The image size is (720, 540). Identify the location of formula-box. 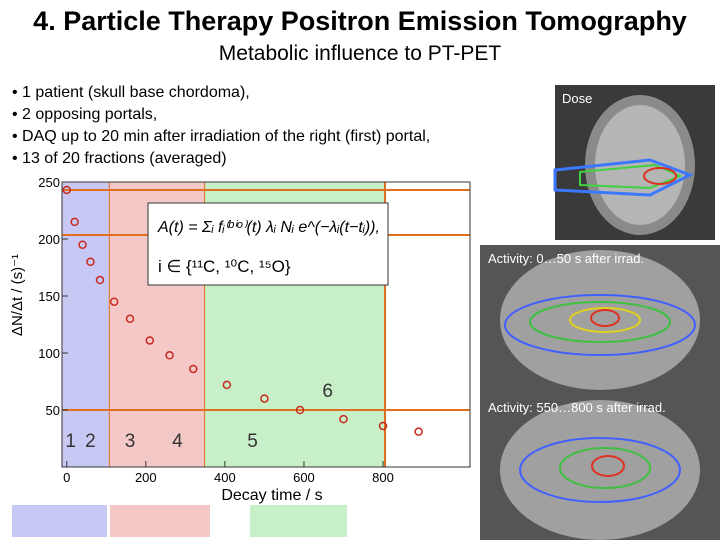
(268, 244).